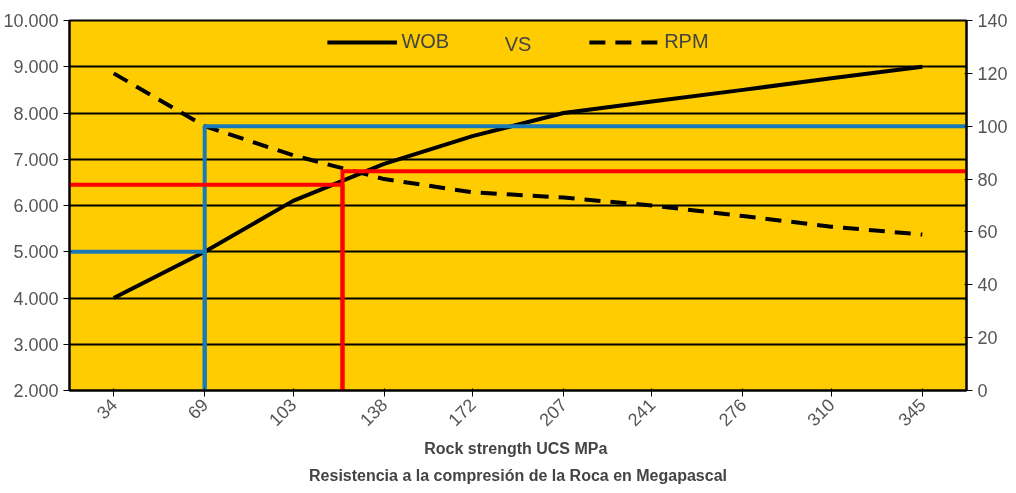 The height and width of the screenshot is (493, 1016). What do you see at coordinates (982, 391) in the screenshot?
I see `y2-tick-label: 0` at bounding box center [982, 391].